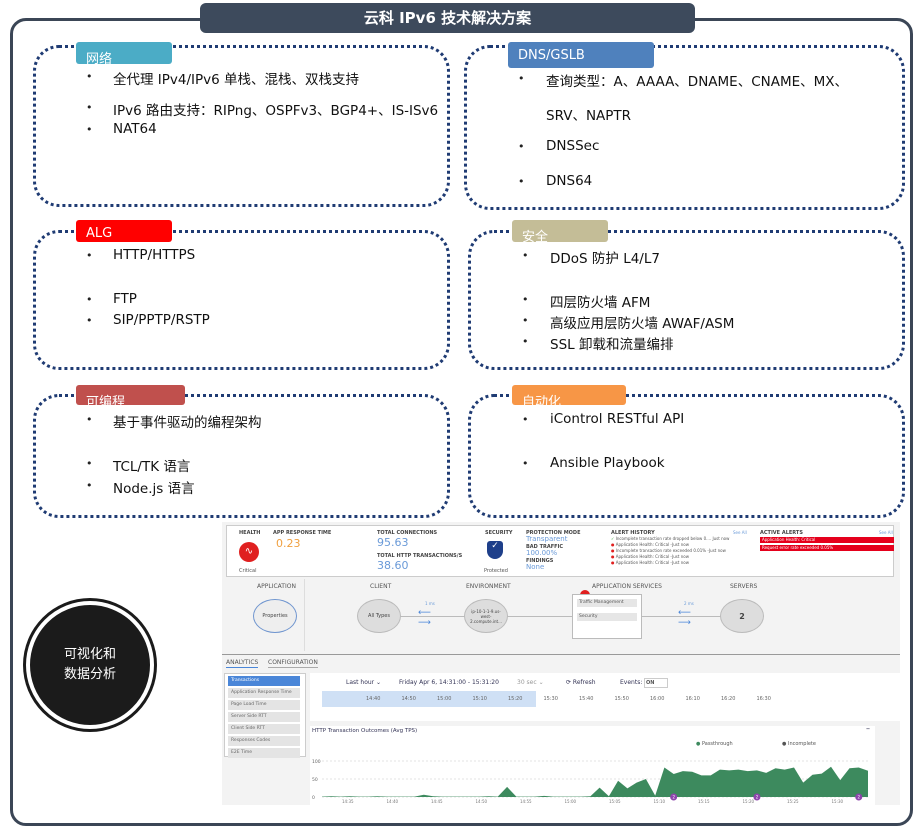  I want to click on bad-traffic-label: BAD TRAFFIC, so click(545, 547).